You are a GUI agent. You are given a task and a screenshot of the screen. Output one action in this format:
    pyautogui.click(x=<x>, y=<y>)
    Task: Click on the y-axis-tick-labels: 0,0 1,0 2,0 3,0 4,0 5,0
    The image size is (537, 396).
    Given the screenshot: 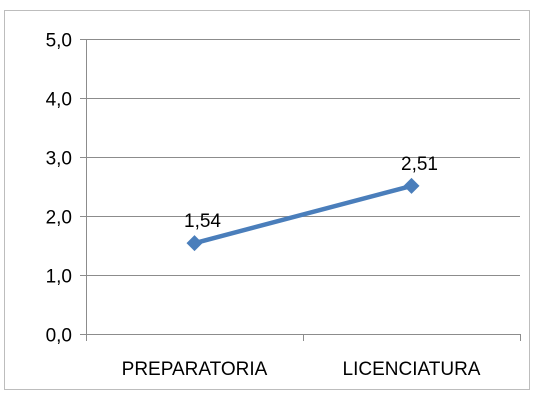 What is the action you would take?
    pyautogui.click(x=59, y=189)
    